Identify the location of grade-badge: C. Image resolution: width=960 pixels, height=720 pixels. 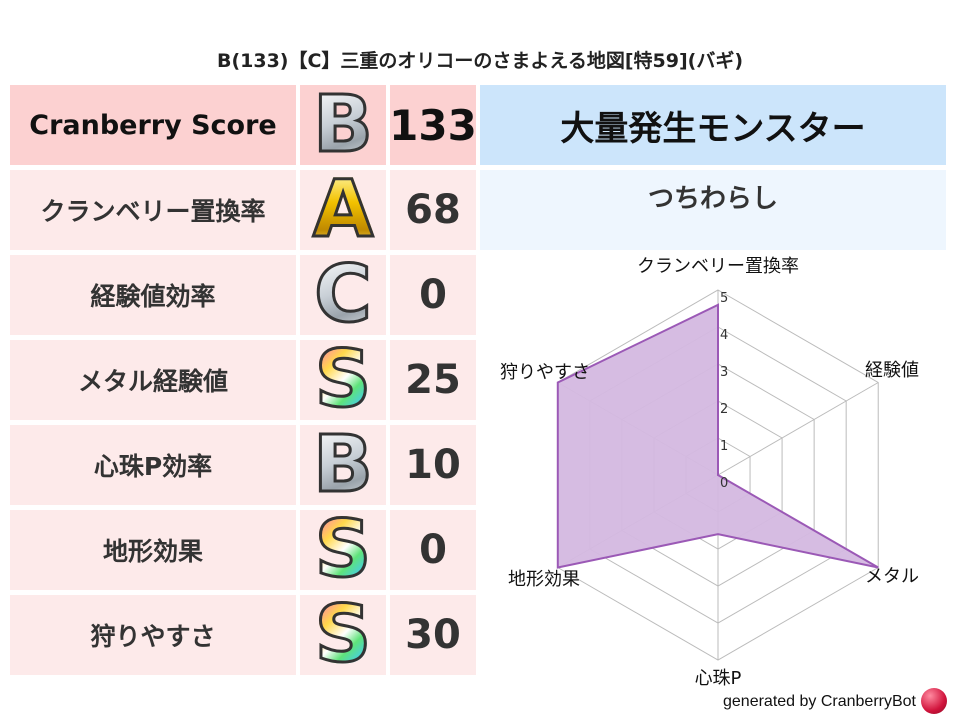
(343, 295).